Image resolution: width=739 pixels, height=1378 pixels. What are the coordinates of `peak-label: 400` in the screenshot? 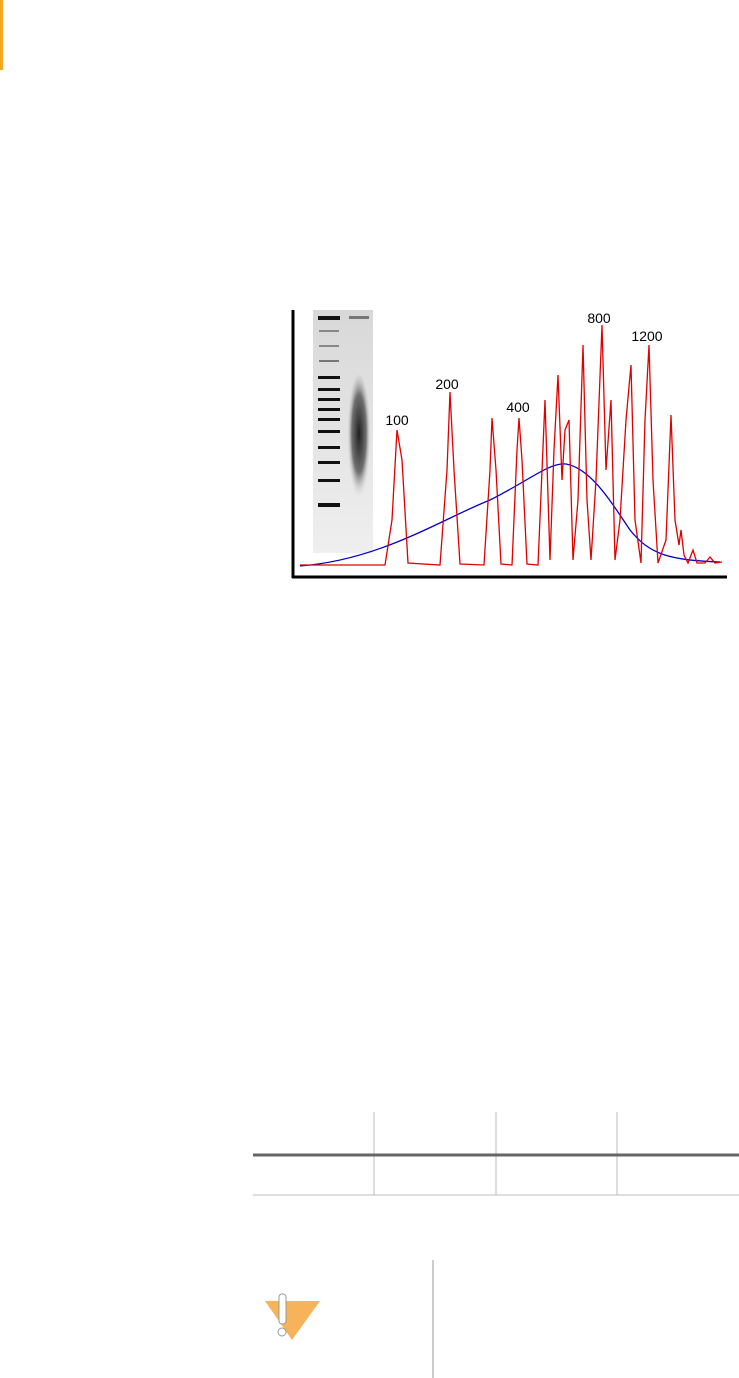 It's located at (518, 407).